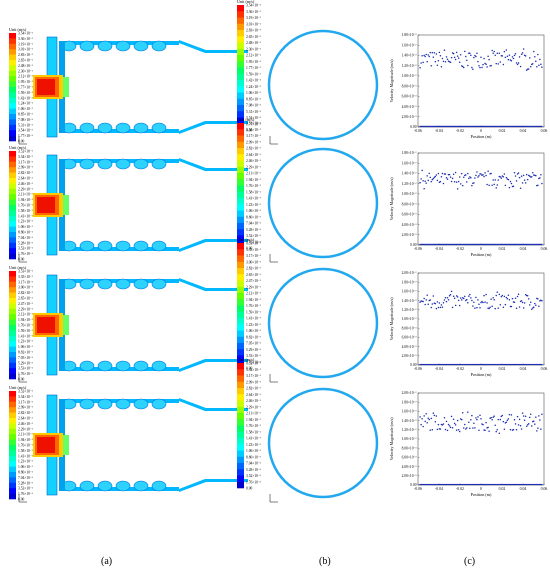 The height and width of the screenshot is (571, 550). Describe the element at coordinates (246, 239) in the screenshot. I see `ring-2-unit-label: Unit (m/s)` at that location.